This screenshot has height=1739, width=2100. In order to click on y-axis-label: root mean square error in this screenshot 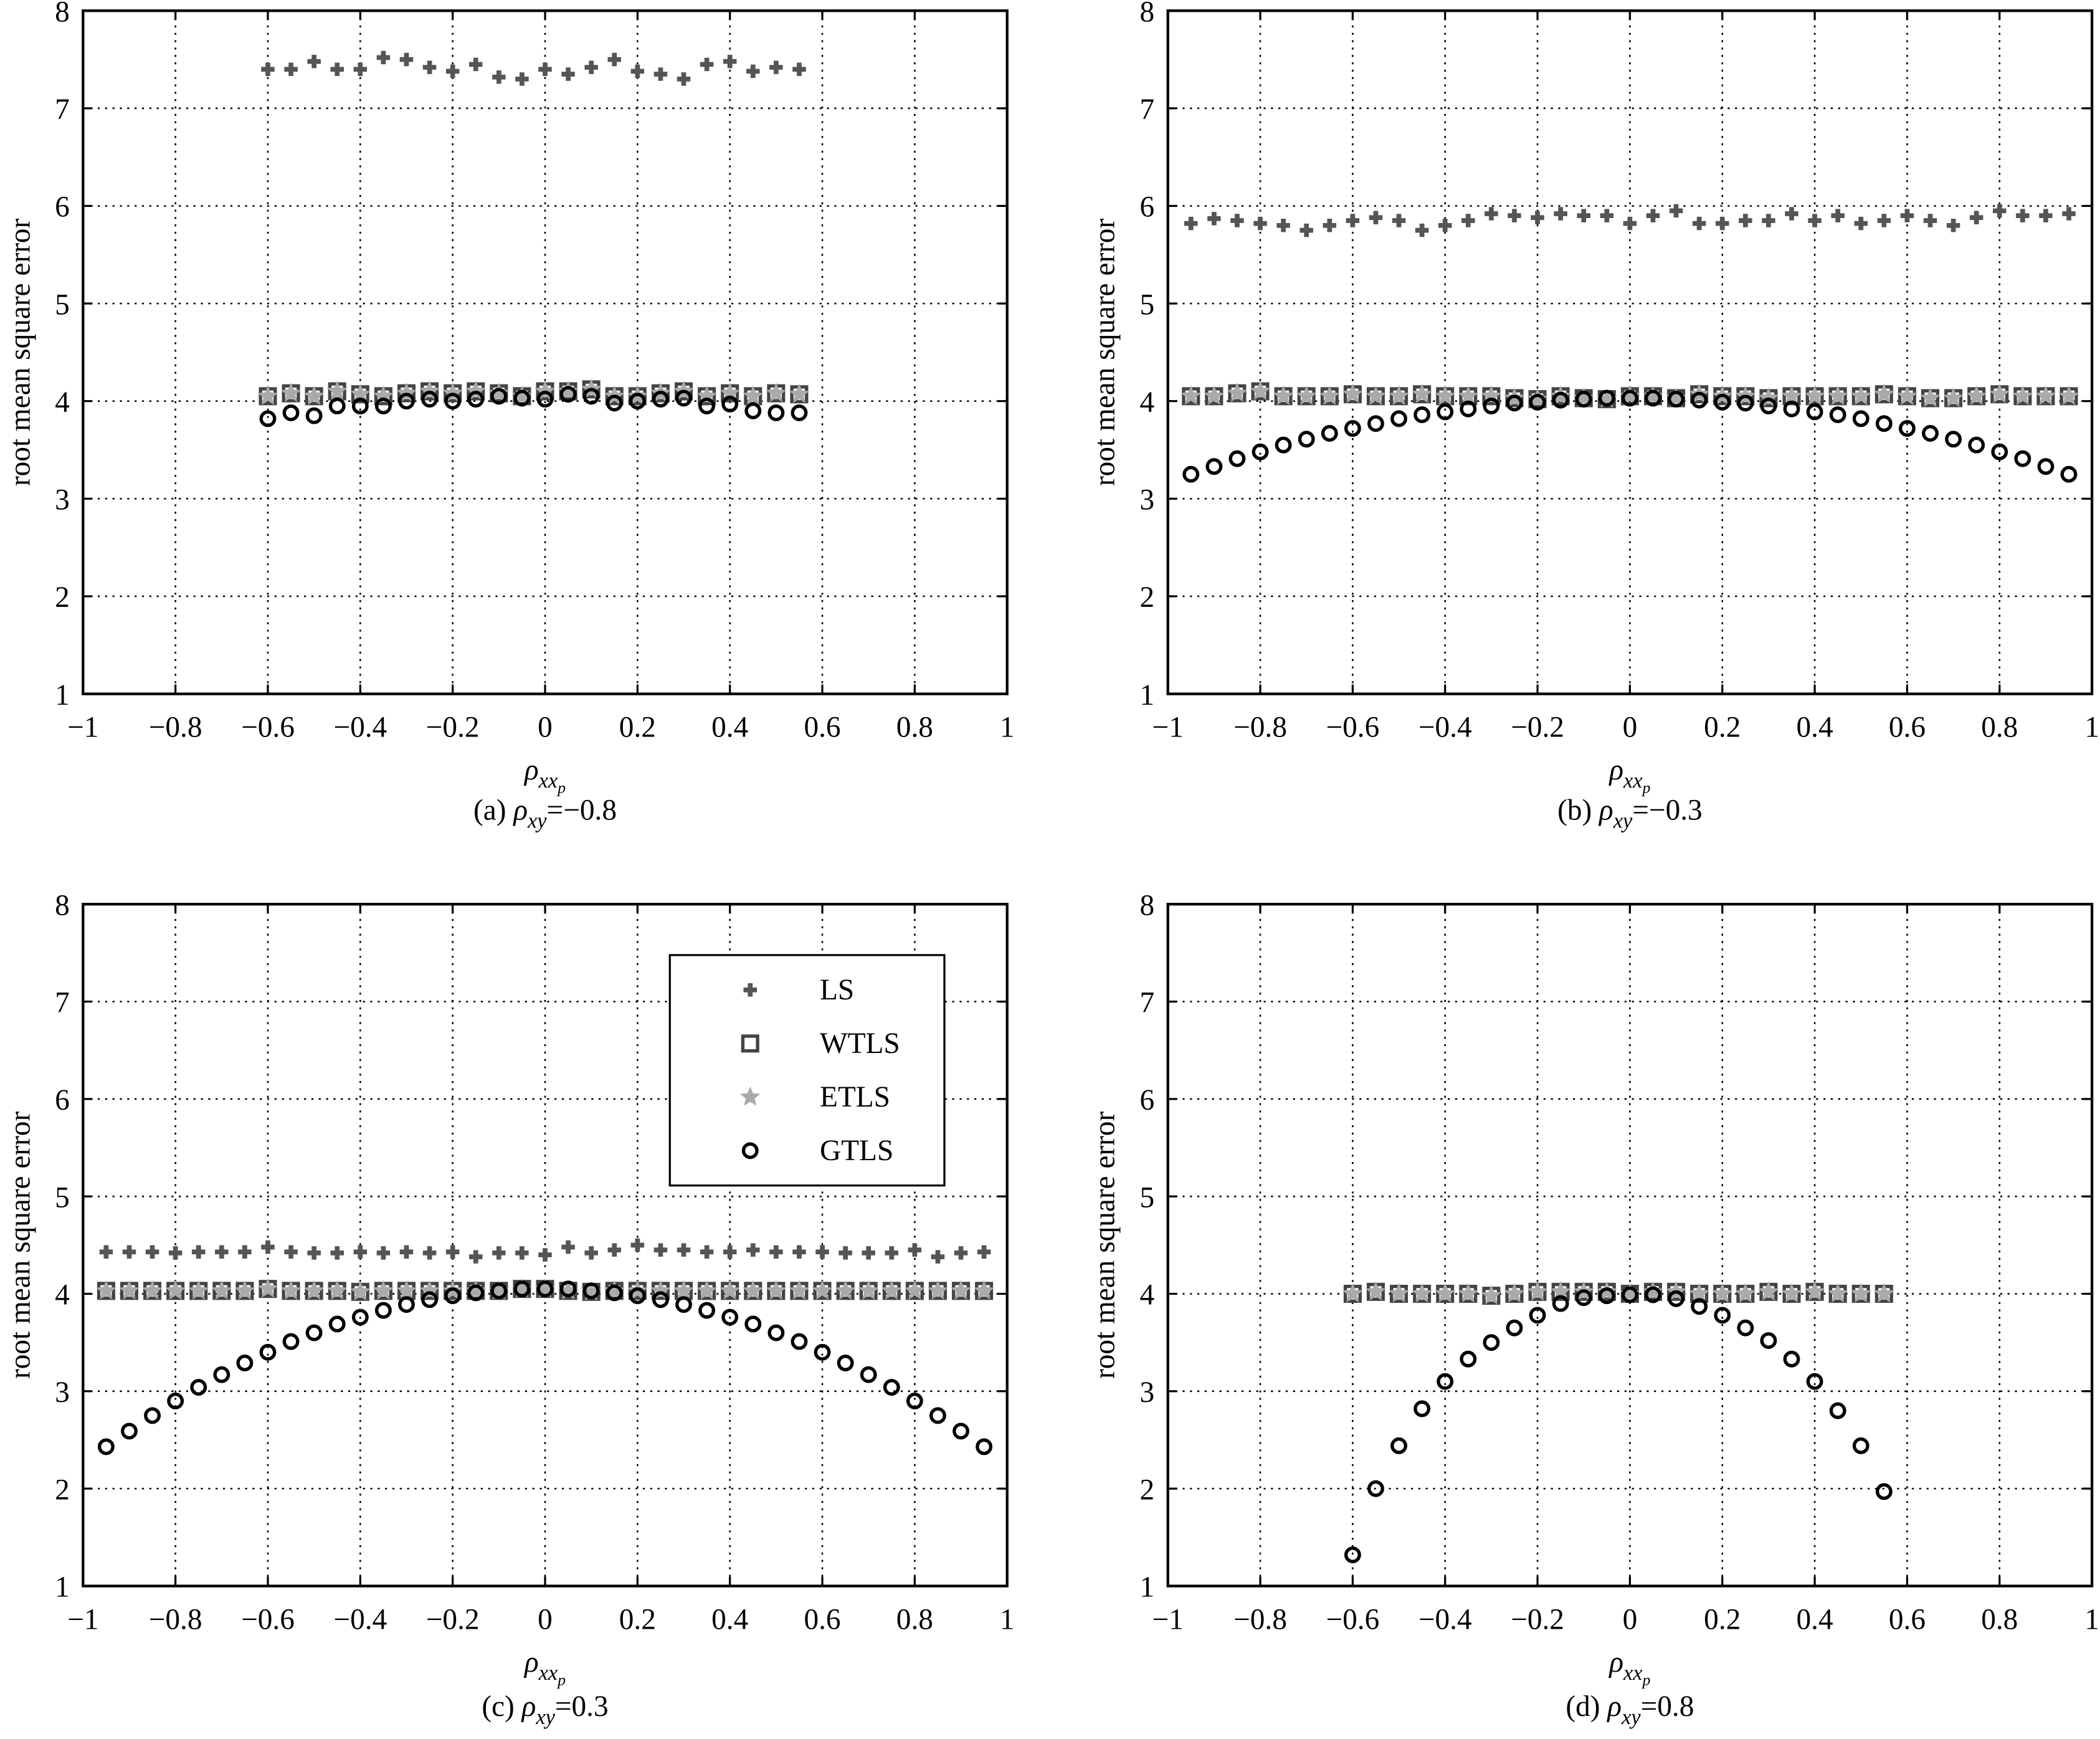, I will do `click(20, 1245)`.